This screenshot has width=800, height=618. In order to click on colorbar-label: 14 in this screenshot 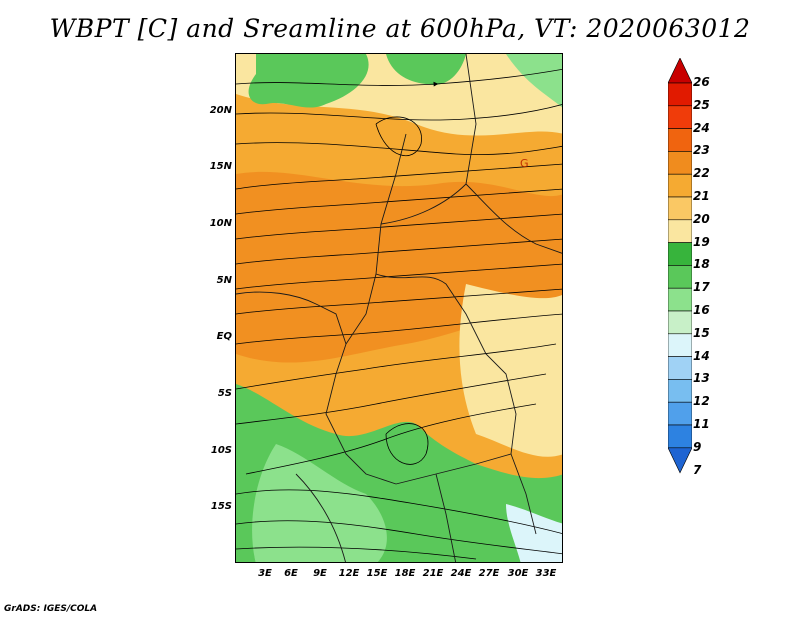, I will do `click(701, 355)`.